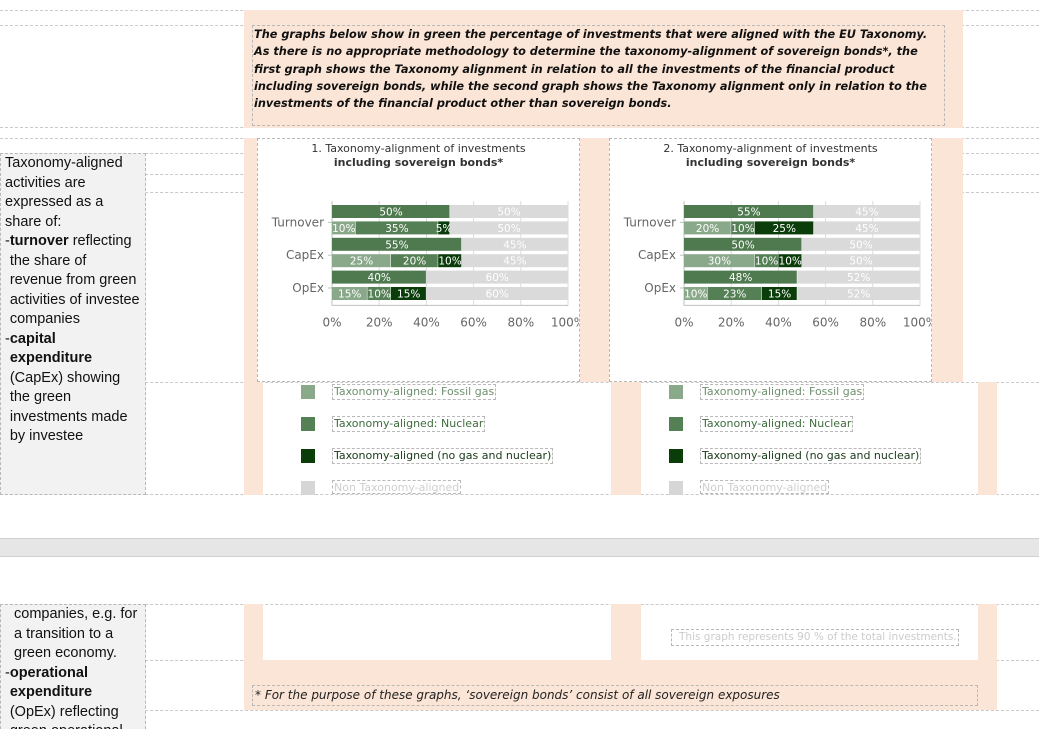 Image resolution: width=1039 pixels, height=729 pixels. I want to click on data-label: 5%, so click(444, 229).